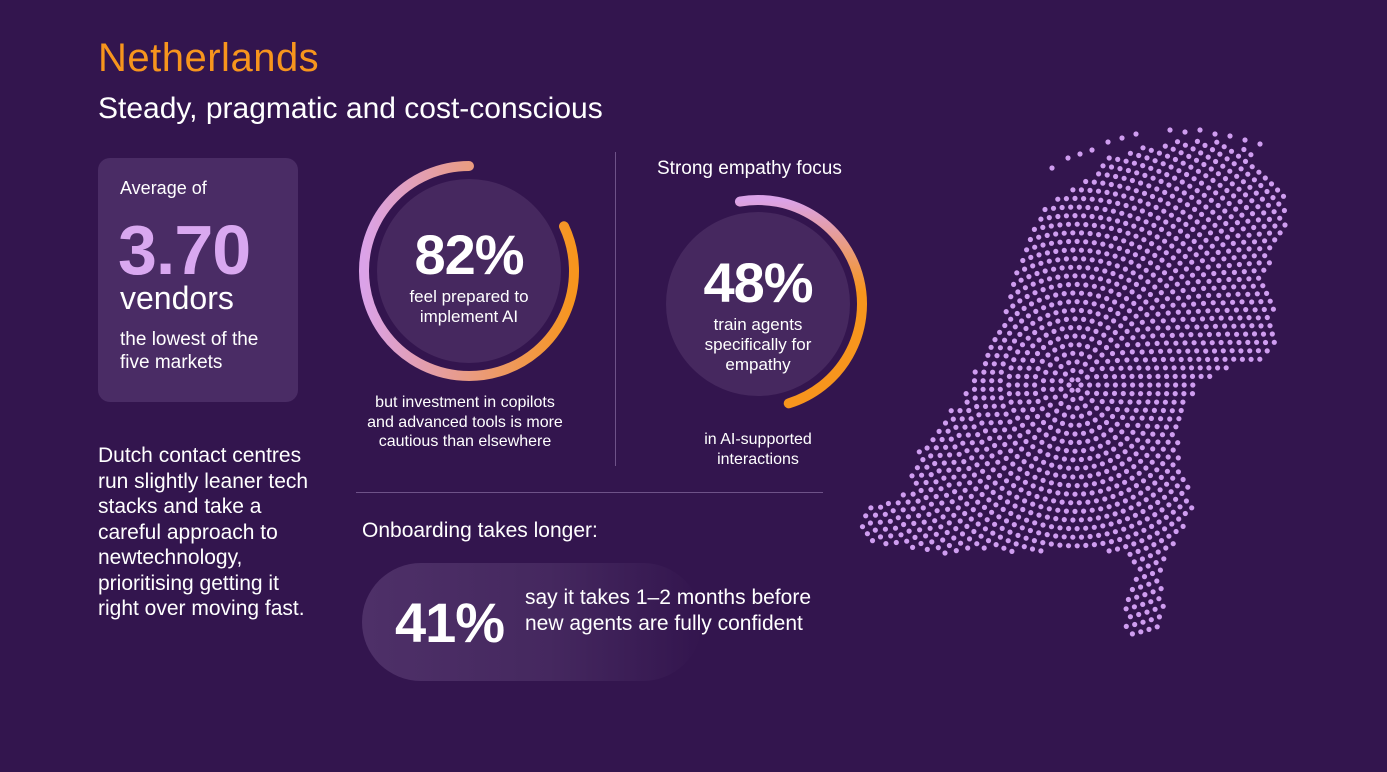 Image resolution: width=1387 pixels, height=772 pixels. I want to click on onboarding-pill, so click(532, 622).